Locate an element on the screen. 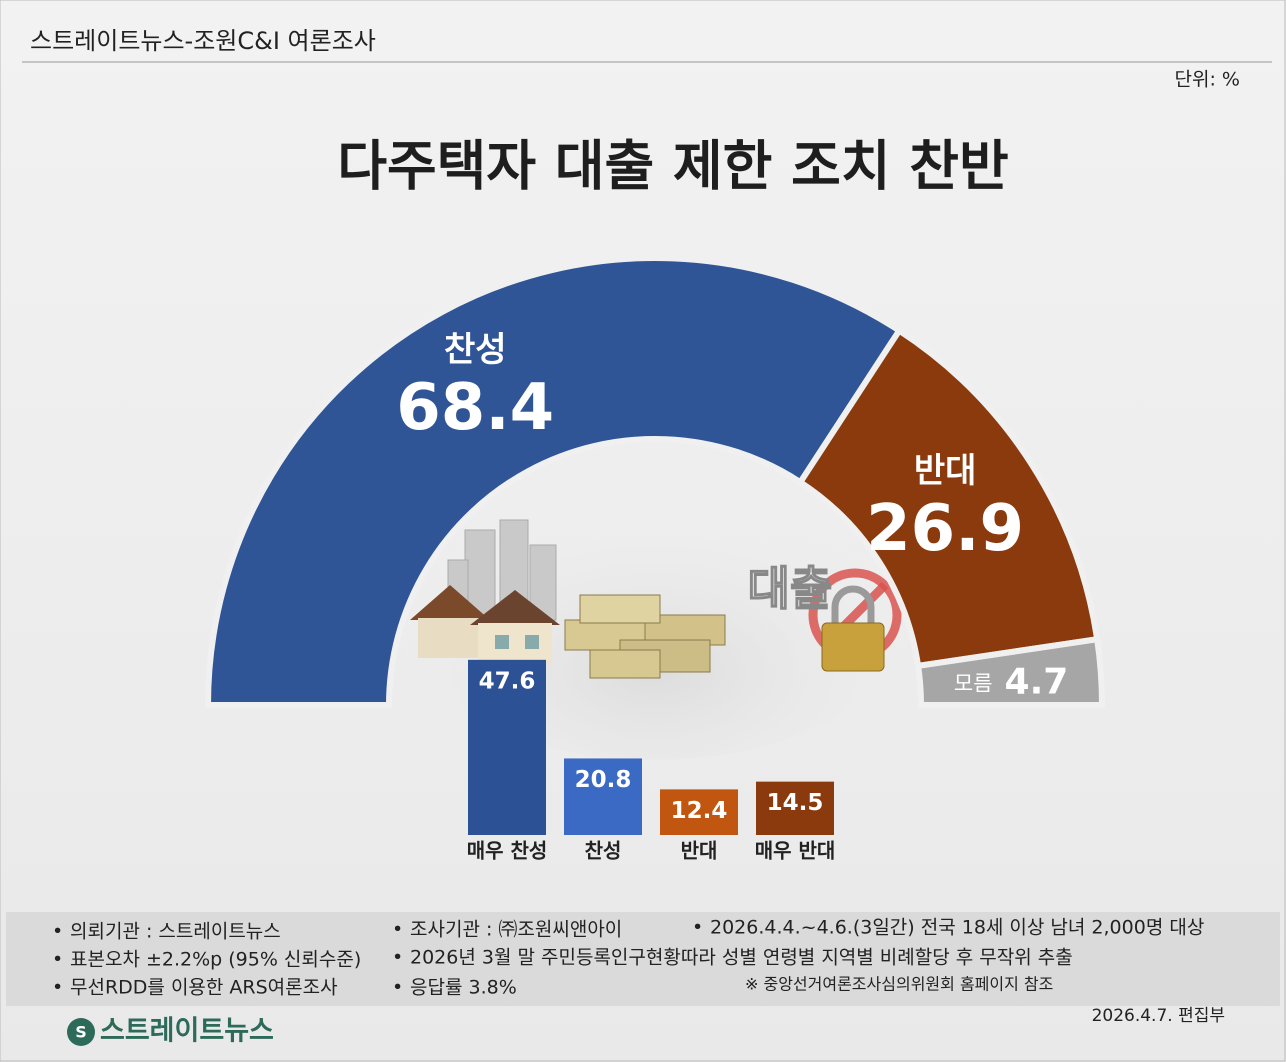  note: 조사기관 : ㈜조원씨앤아이 is located at coordinates (516, 930).